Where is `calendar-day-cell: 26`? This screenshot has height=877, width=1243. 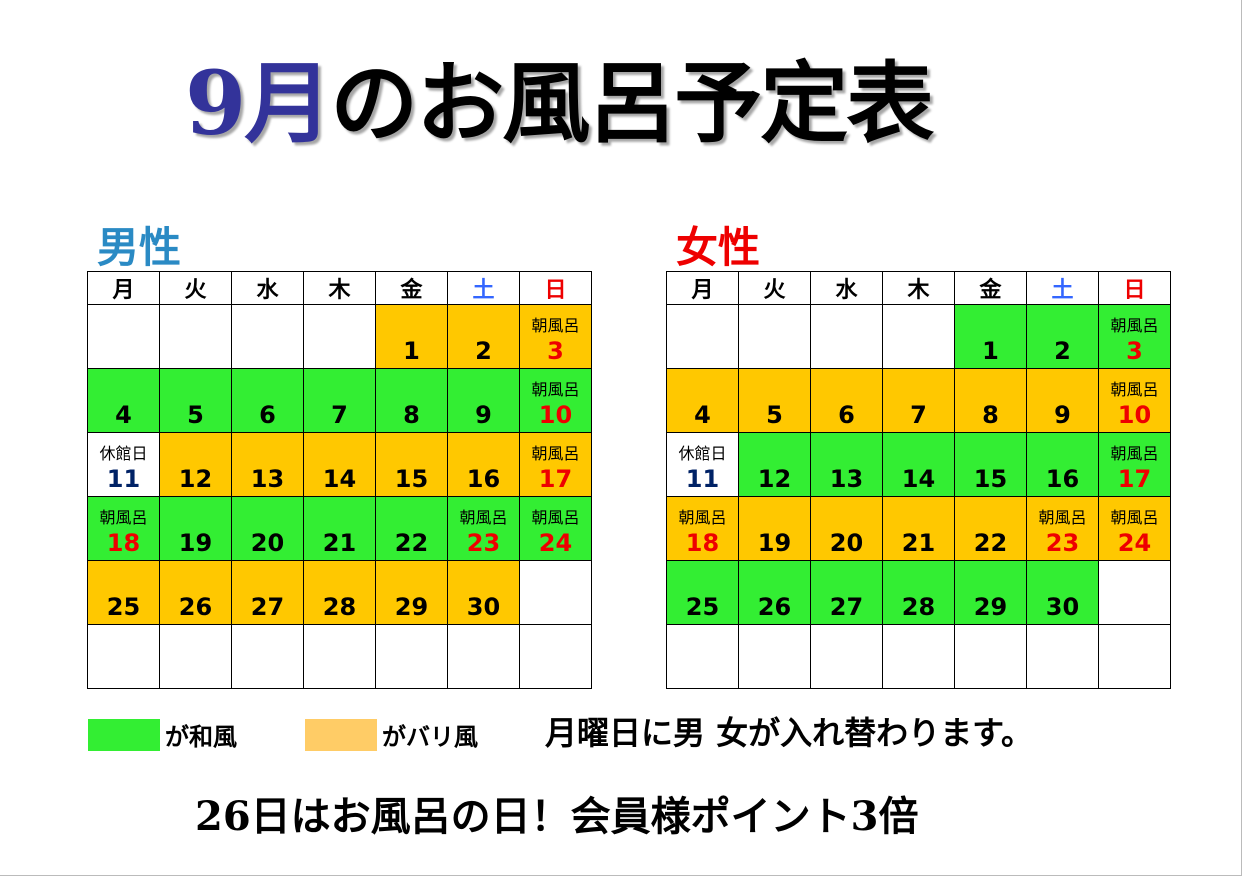 calendar-day-cell: 26 is located at coordinates (195, 592).